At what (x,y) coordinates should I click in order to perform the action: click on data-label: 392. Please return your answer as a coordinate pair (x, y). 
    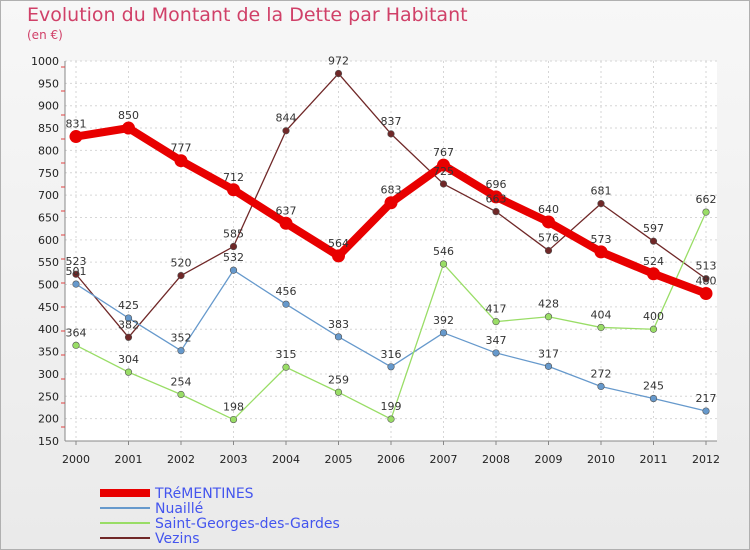
    Looking at the image, I should click on (443, 320).